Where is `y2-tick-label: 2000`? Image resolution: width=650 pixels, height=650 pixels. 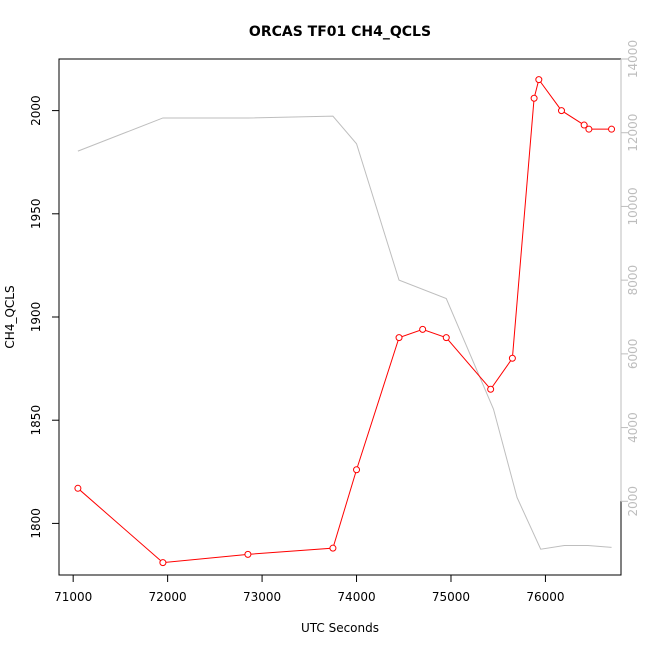 y2-tick-label: 2000 is located at coordinates (633, 501).